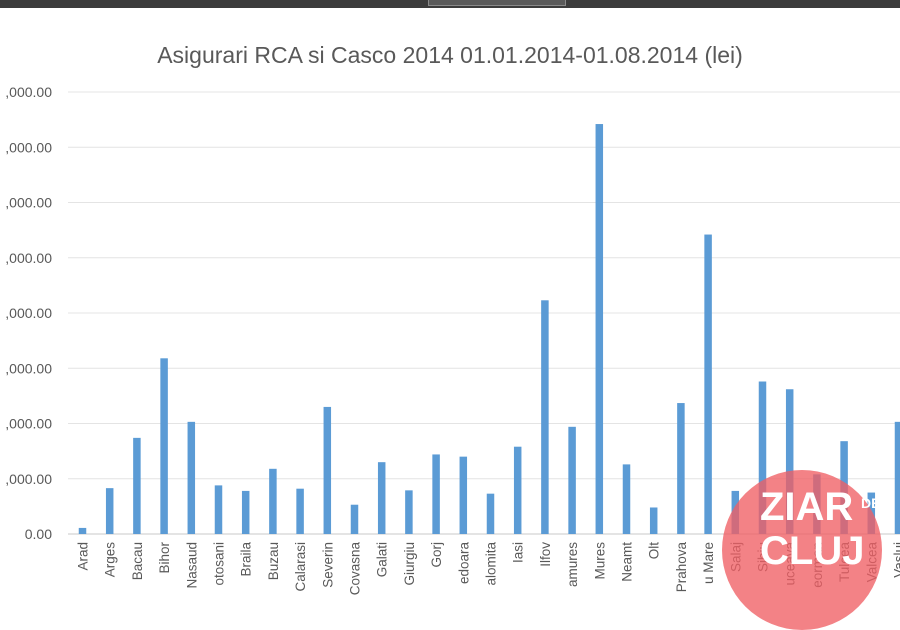 The height and width of the screenshot is (630, 900). What do you see at coordinates (654, 551) in the screenshot?
I see `x-tick-label: Olt` at bounding box center [654, 551].